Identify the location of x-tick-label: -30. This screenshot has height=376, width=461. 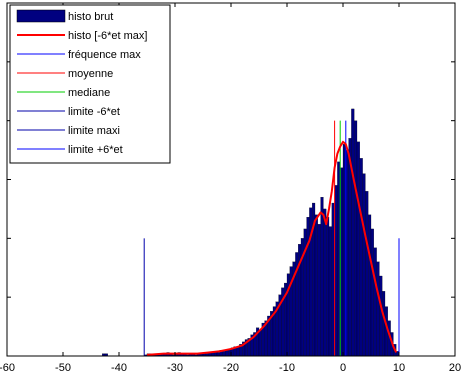
(175, 368).